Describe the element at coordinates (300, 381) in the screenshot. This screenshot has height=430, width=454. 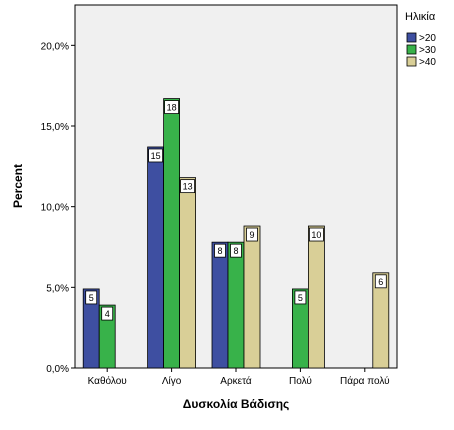
I see `x-tick-label: Πολύ` at that location.